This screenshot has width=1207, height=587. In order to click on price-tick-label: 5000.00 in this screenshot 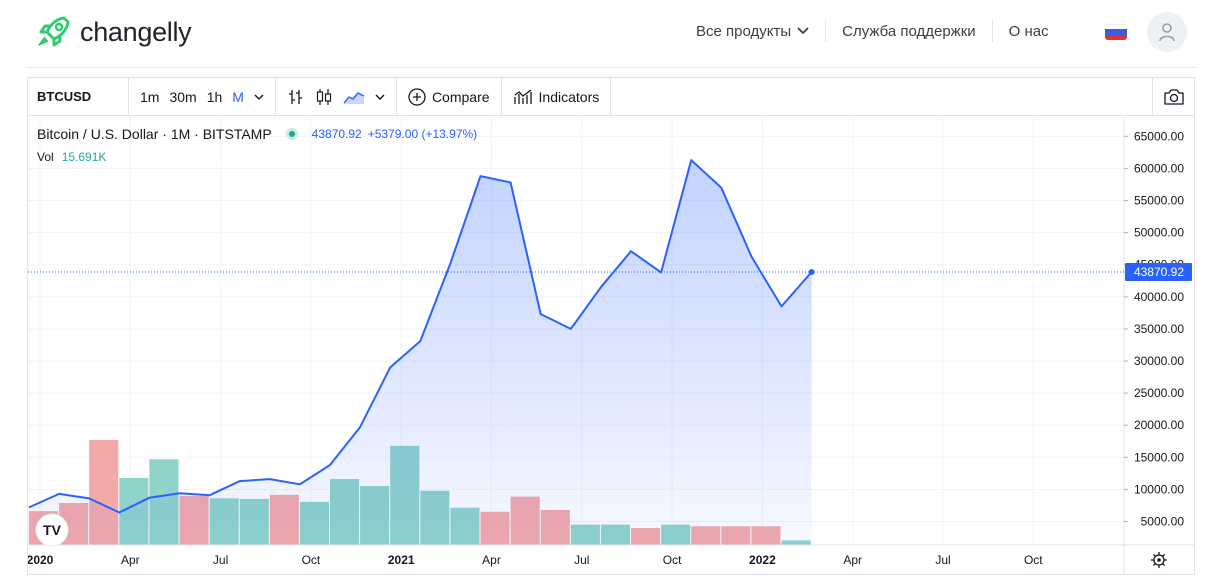, I will do `click(1163, 522)`.